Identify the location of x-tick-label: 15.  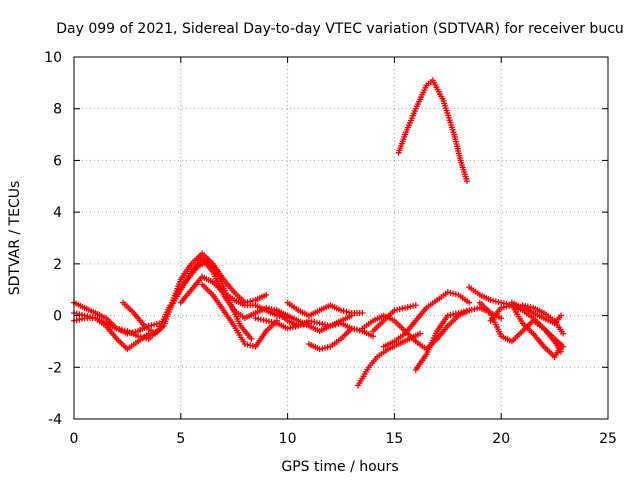
(394, 439).